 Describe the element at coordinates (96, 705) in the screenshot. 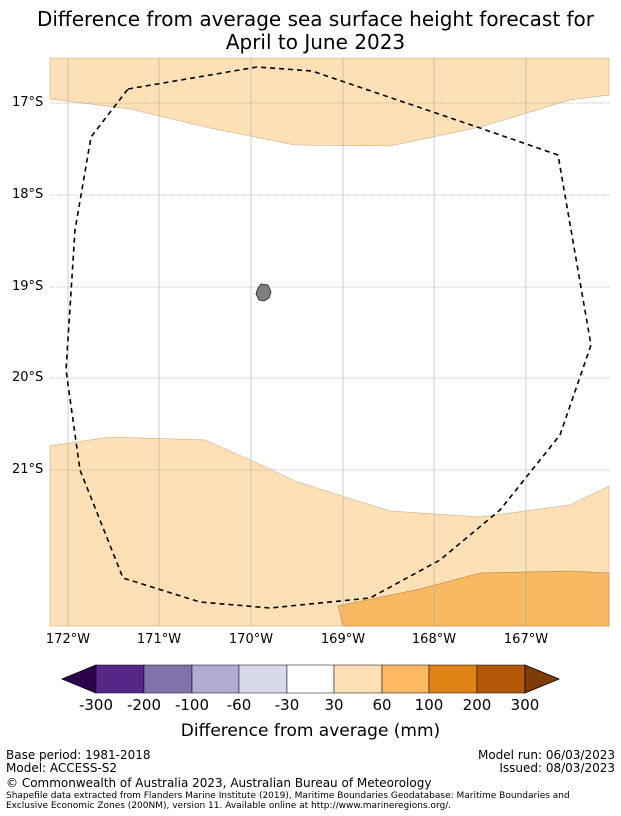

I see `colorbar-tick: -300` at that location.